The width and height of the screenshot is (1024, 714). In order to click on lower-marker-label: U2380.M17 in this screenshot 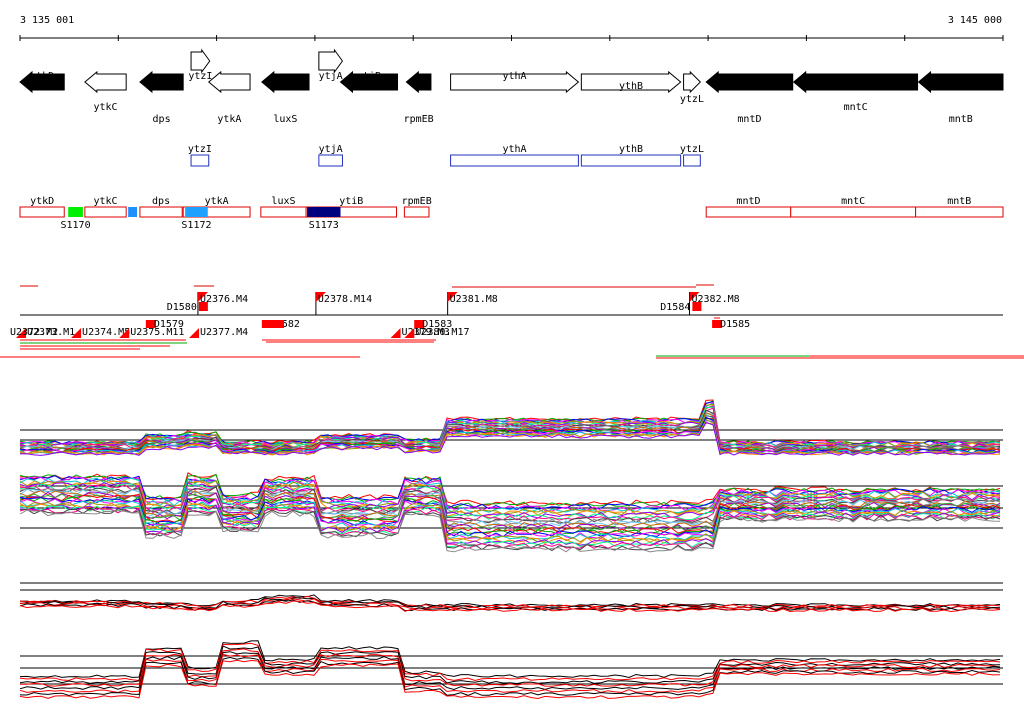, I will do `click(442, 332)`.